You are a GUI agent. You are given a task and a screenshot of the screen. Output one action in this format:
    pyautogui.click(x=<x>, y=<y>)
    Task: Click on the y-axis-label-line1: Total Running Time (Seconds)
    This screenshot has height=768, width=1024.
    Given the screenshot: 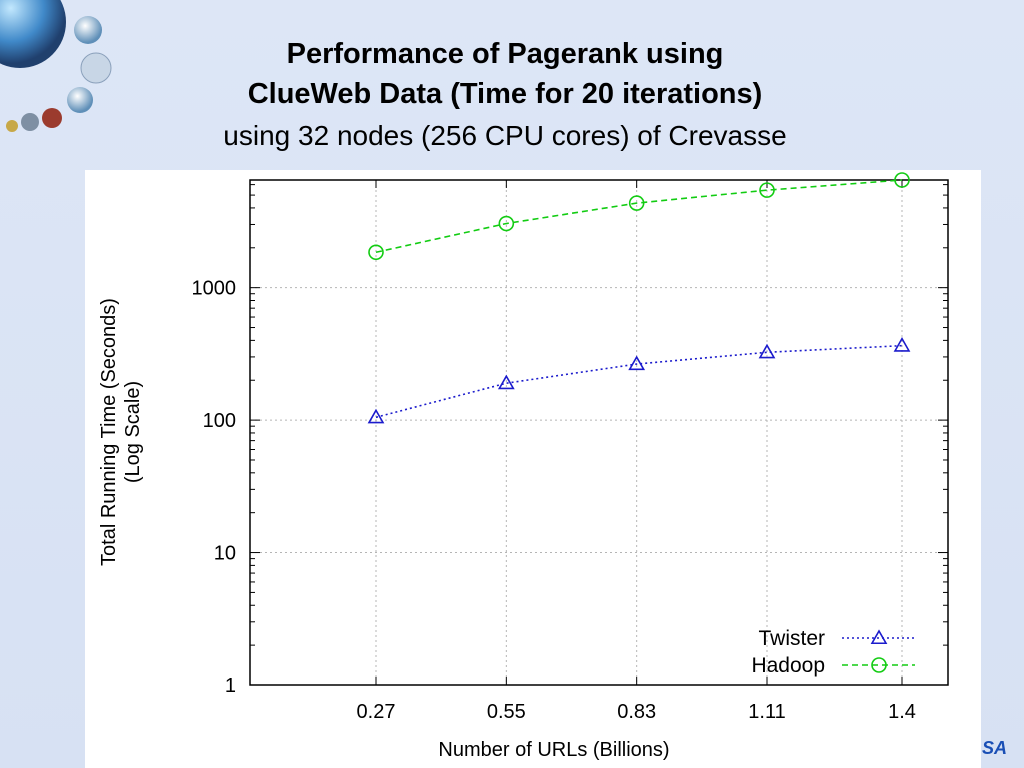 What is the action you would take?
    pyautogui.click(x=109, y=432)
    